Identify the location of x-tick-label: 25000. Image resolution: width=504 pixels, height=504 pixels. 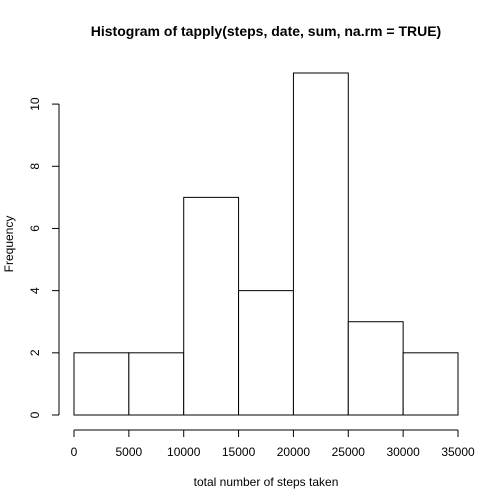
(349, 452).